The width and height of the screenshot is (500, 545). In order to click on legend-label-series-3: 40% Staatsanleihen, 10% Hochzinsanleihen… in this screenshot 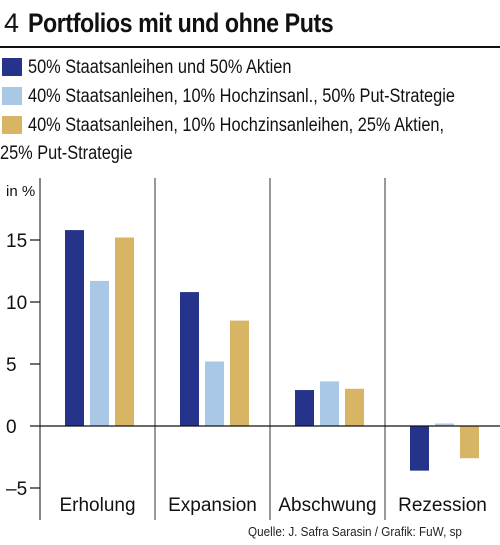, I will do `click(236, 125)`.